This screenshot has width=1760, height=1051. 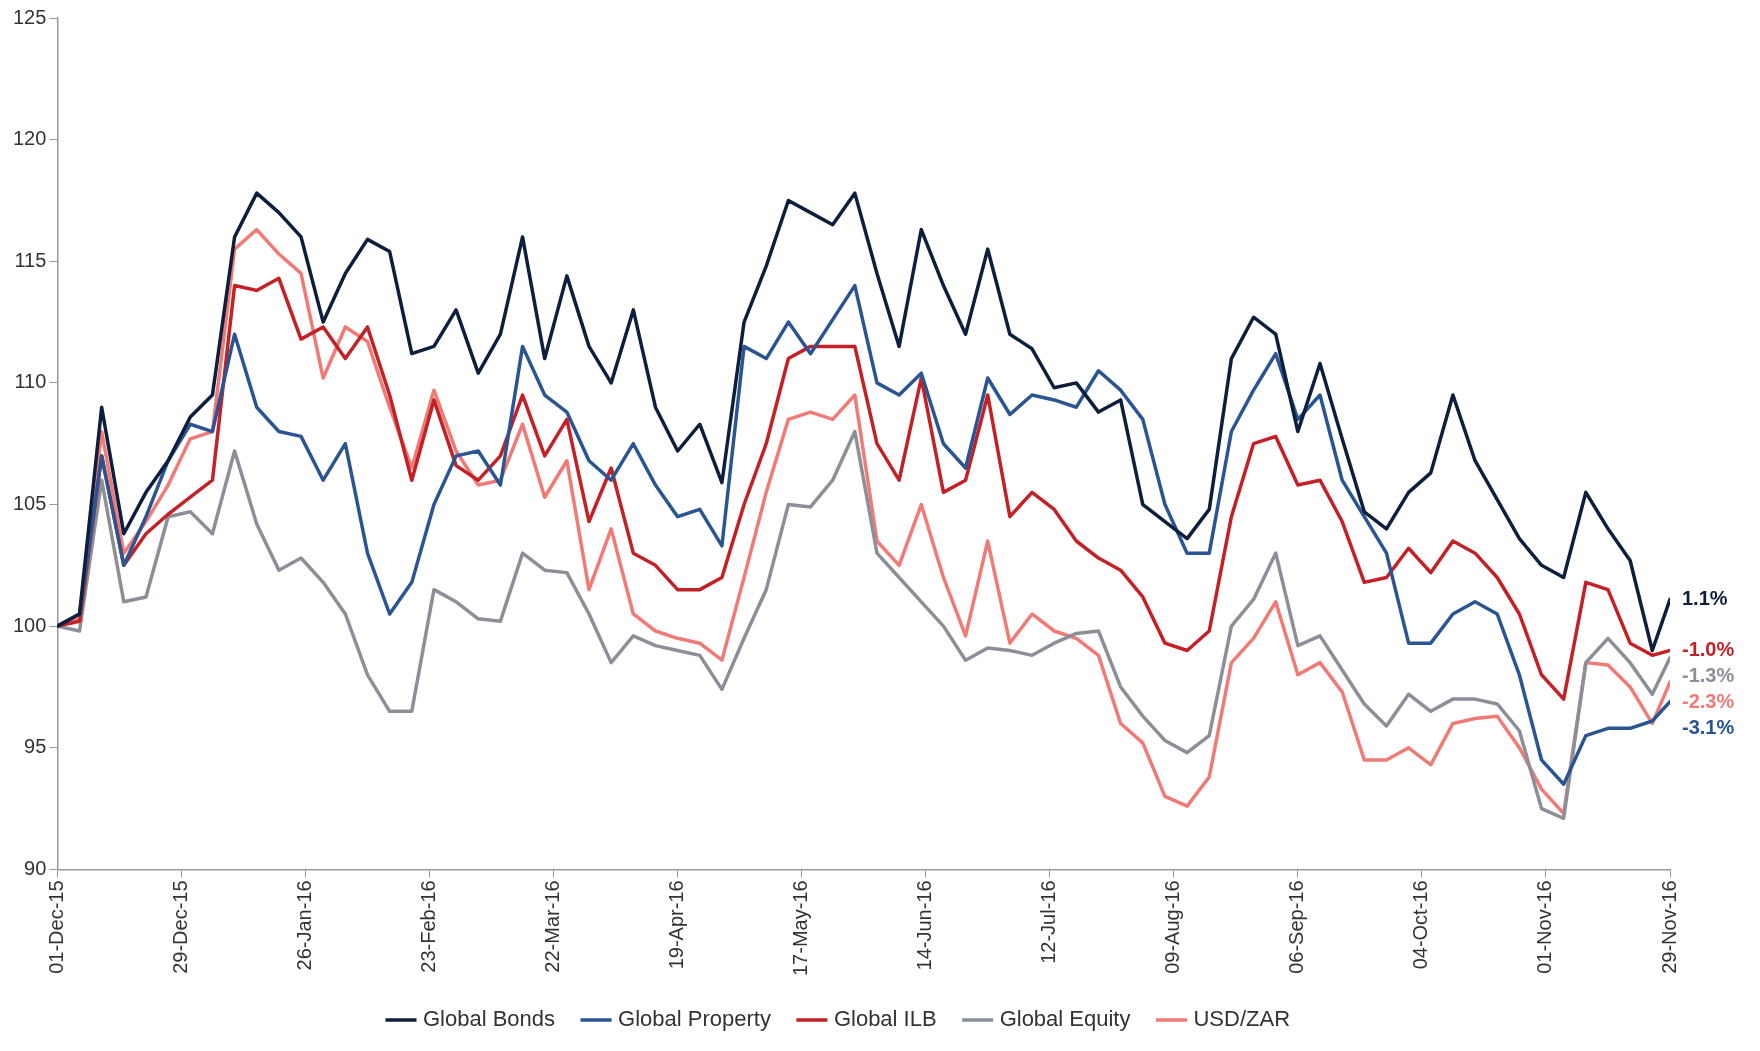 I want to click on legend-label: Global Property, so click(x=694, y=1019).